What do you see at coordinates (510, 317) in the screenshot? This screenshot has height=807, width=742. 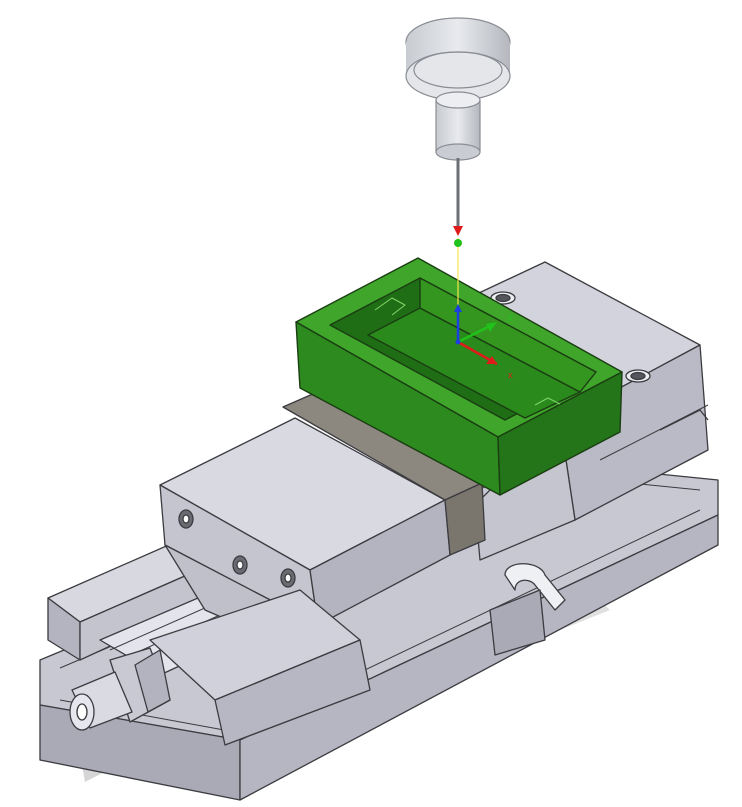 I see `y-axis-label: y` at bounding box center [510, 317].